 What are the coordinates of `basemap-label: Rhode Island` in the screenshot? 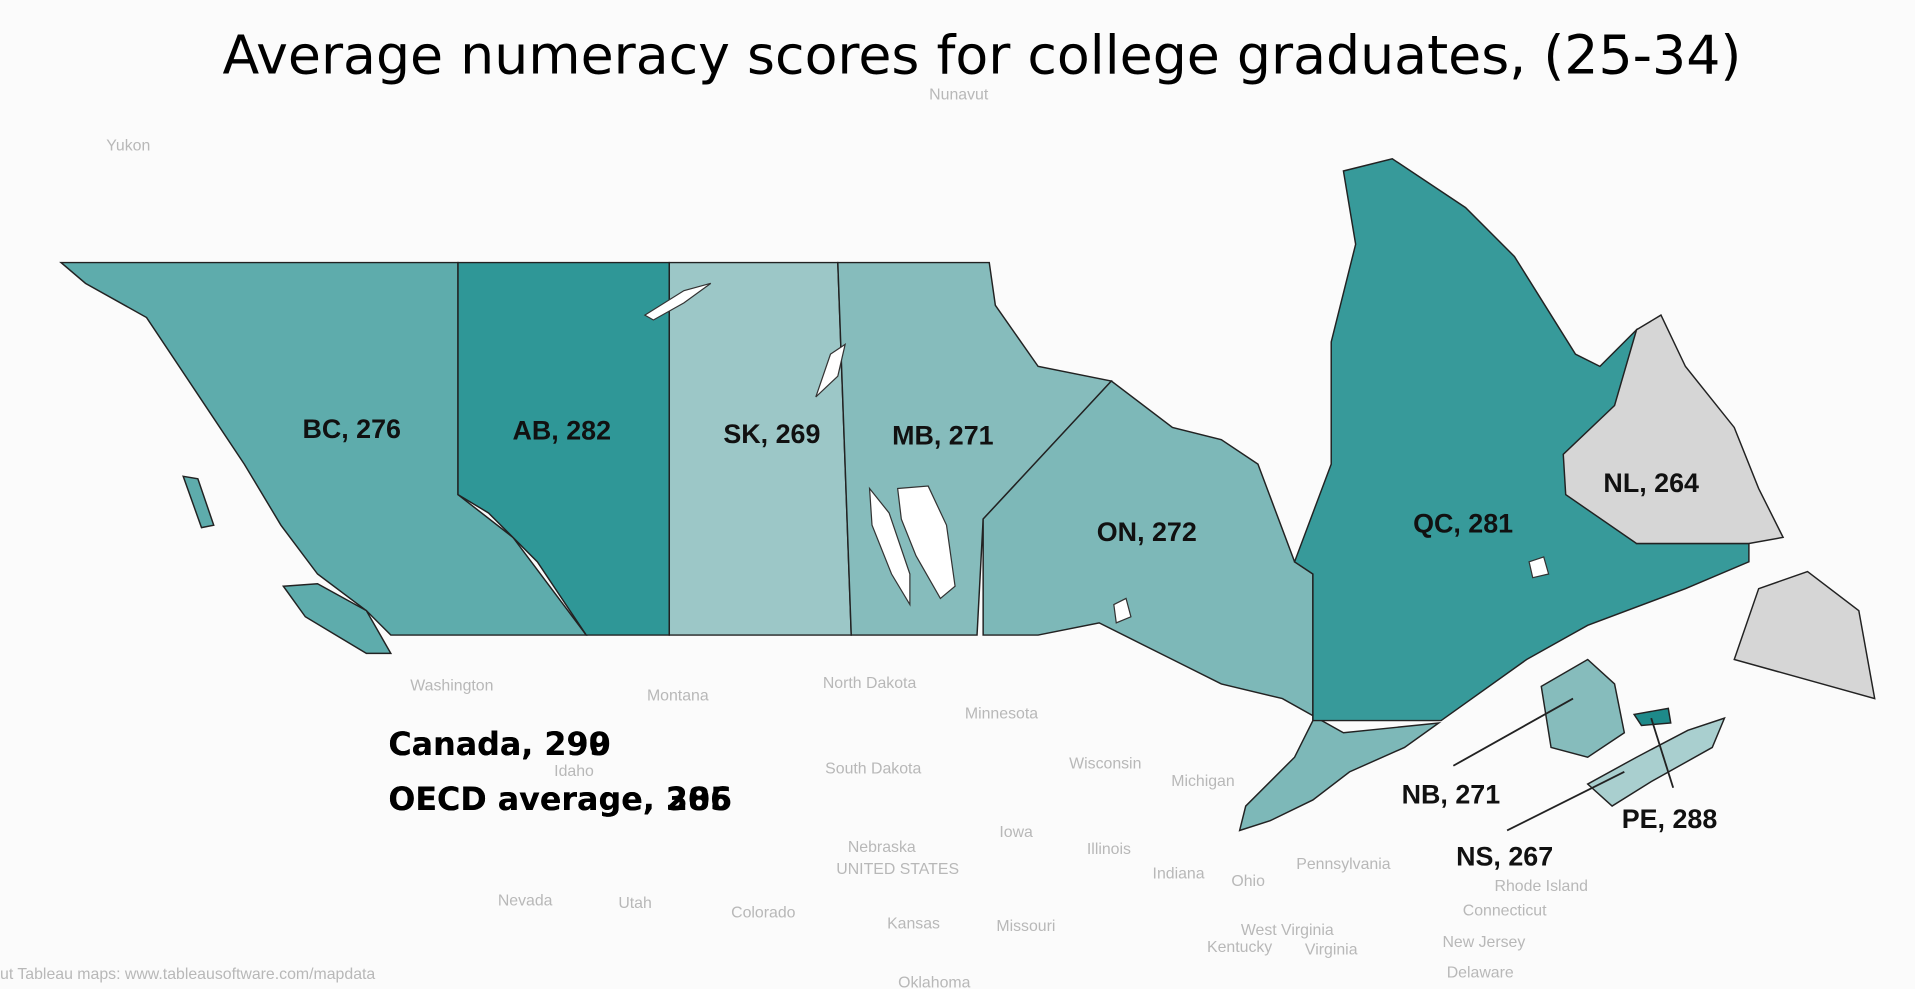 It's located at (1541, 886).